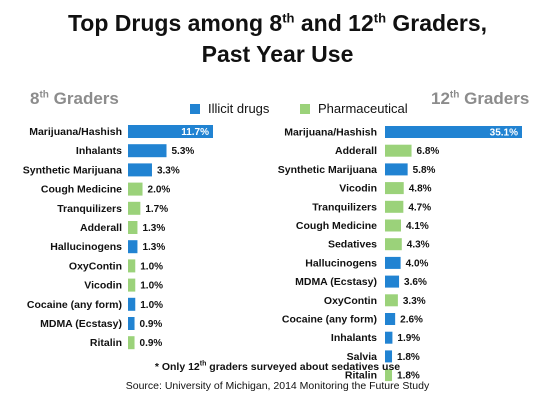  Describe the element at coordinates (437, 23) in the screenshot. I see `title-text-c: Graders,` at that location.